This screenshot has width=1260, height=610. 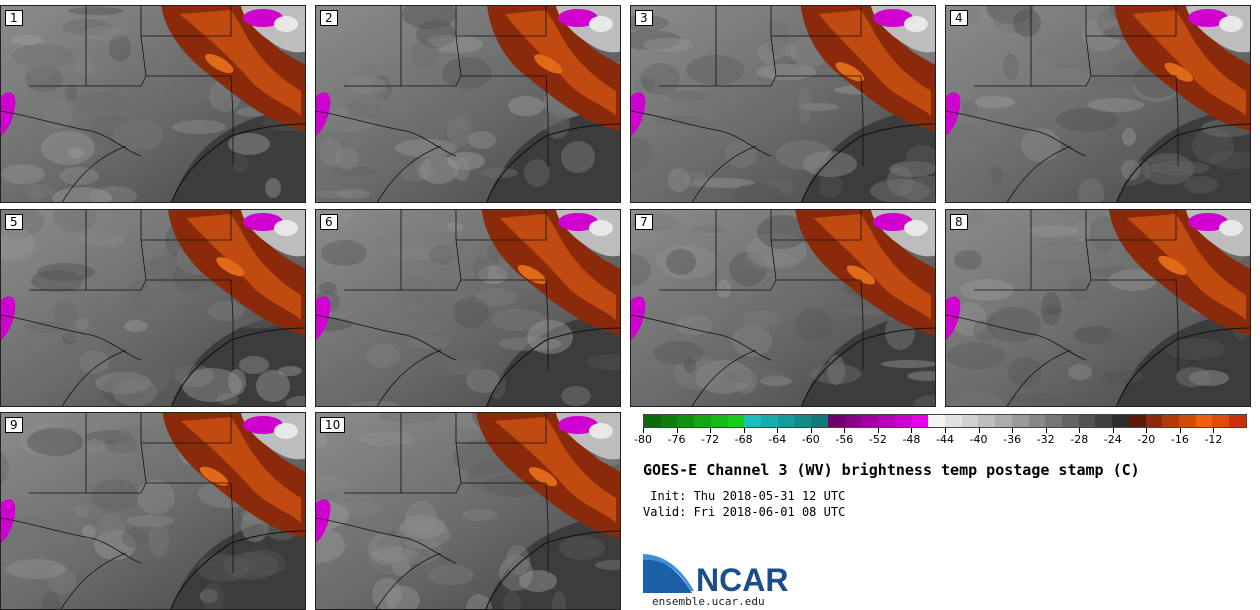 I want to click on colorbar-tick-label: -76, so click(x=676, y=439).